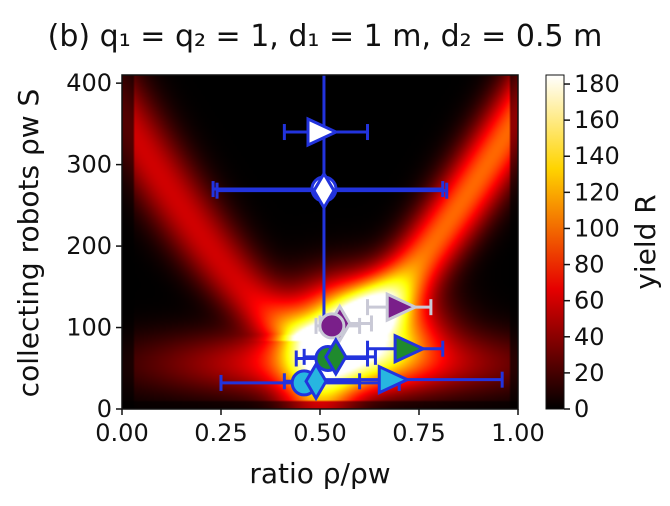 Image resolution: width=670 pixels, height=506 pixels. Describe the element at coordinates (418, 433) in the screenshot. I see `x-tick-label: 0.75` at that location.